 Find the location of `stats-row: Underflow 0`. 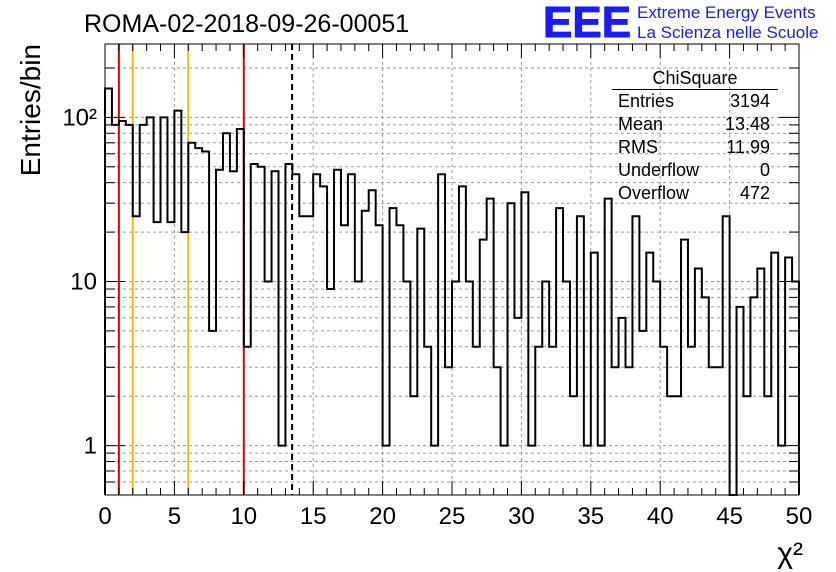

stats-row: Underflow 0 is located at coordinates (695, 170).